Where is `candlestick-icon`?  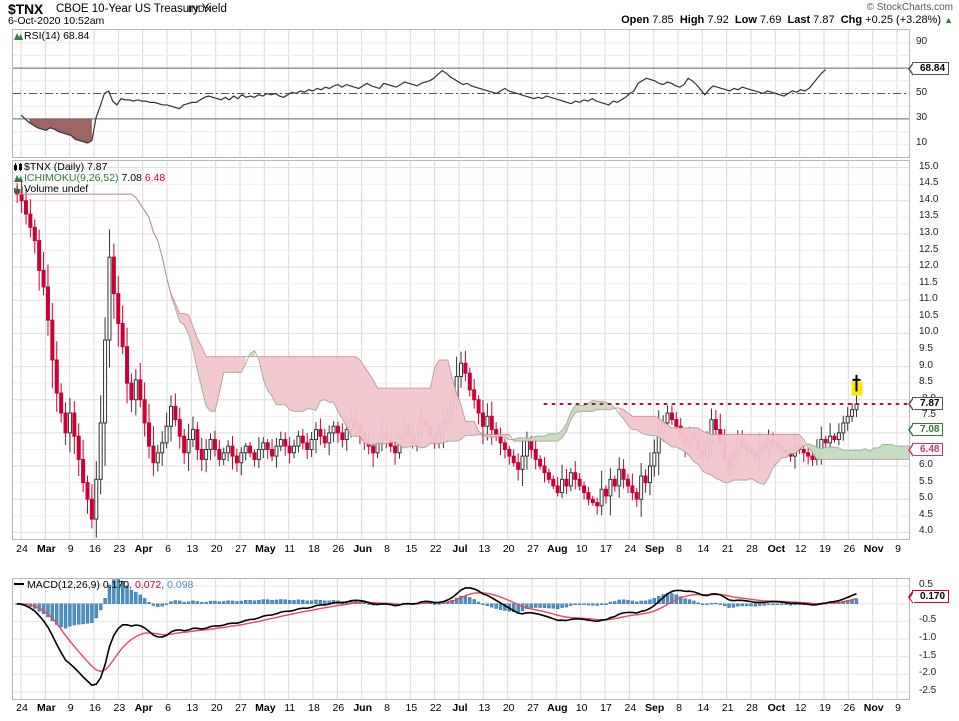 candlestick-icon is located at coordinates (18, 167).